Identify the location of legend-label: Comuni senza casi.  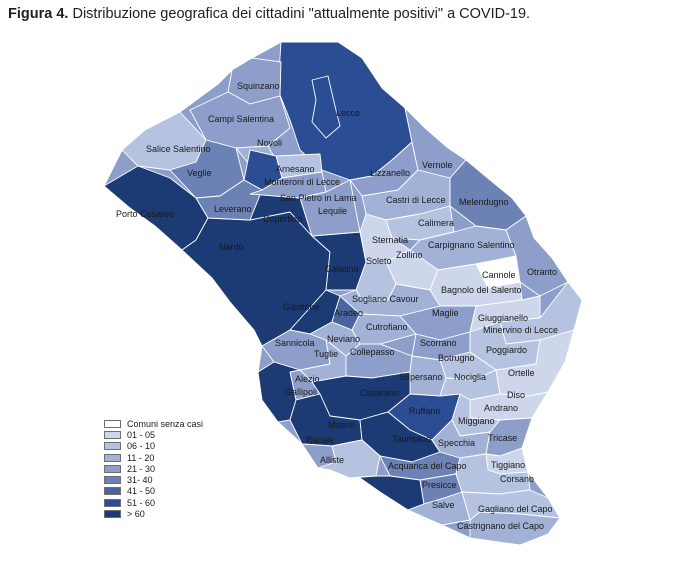
(165, 423).